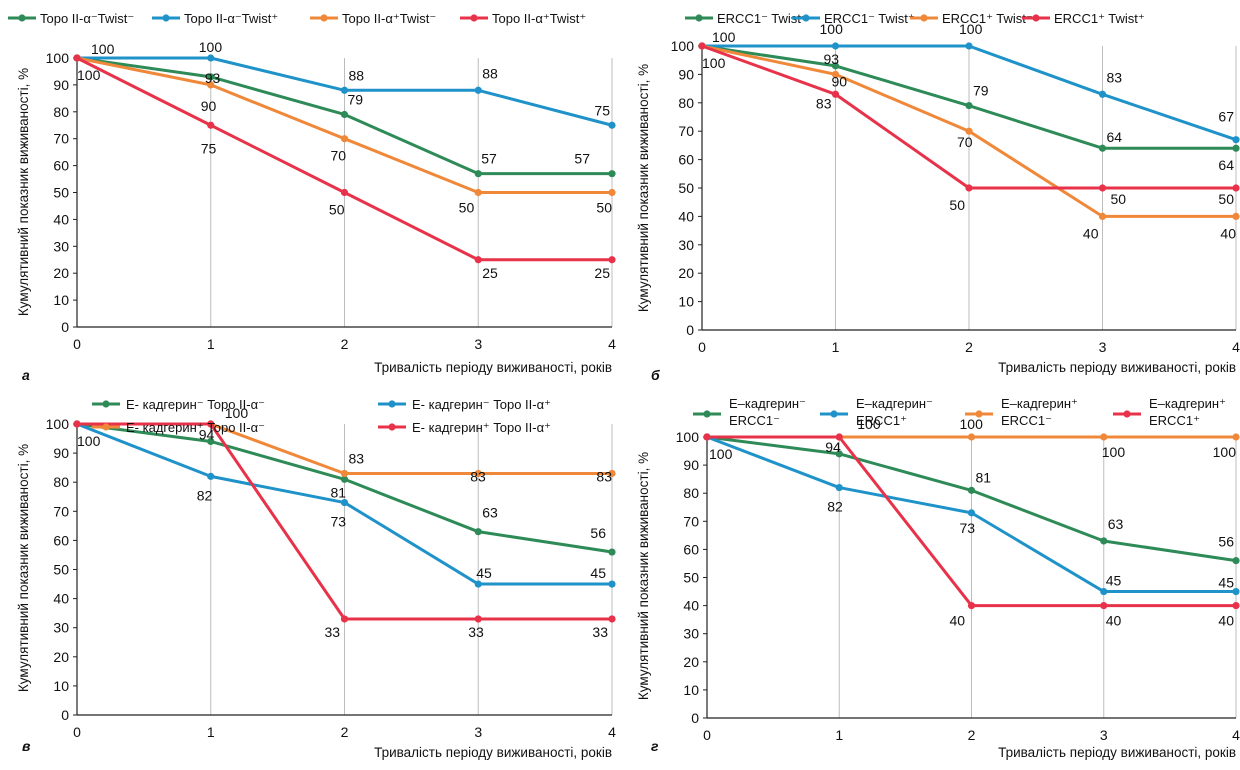  I want to click on legend-label: E- кадгерин⁺ Topo II-α⁻, so click(195, 427).